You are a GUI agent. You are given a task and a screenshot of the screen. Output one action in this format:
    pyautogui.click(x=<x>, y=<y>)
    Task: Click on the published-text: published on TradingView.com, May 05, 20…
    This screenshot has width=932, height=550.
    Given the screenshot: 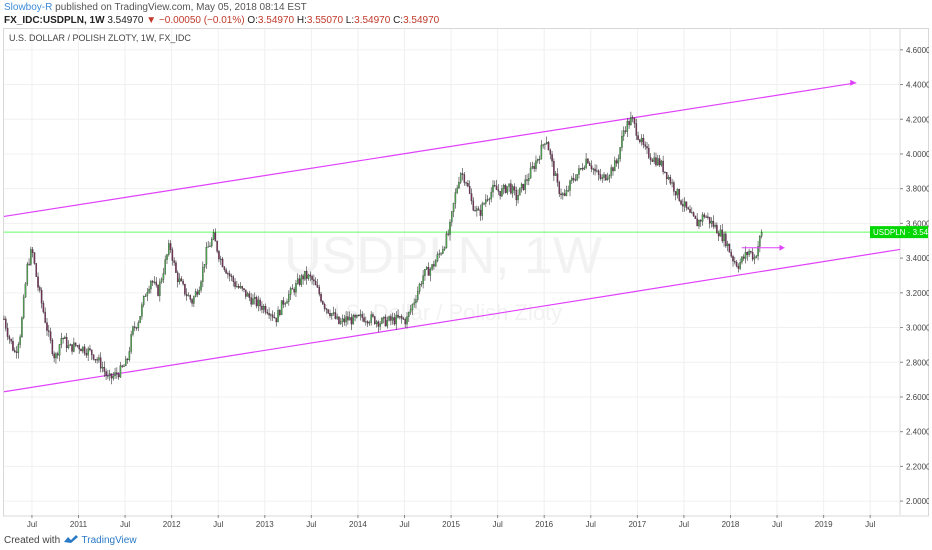 What is the action you would take?
    pyautogui.click(x=181, y=7)
    